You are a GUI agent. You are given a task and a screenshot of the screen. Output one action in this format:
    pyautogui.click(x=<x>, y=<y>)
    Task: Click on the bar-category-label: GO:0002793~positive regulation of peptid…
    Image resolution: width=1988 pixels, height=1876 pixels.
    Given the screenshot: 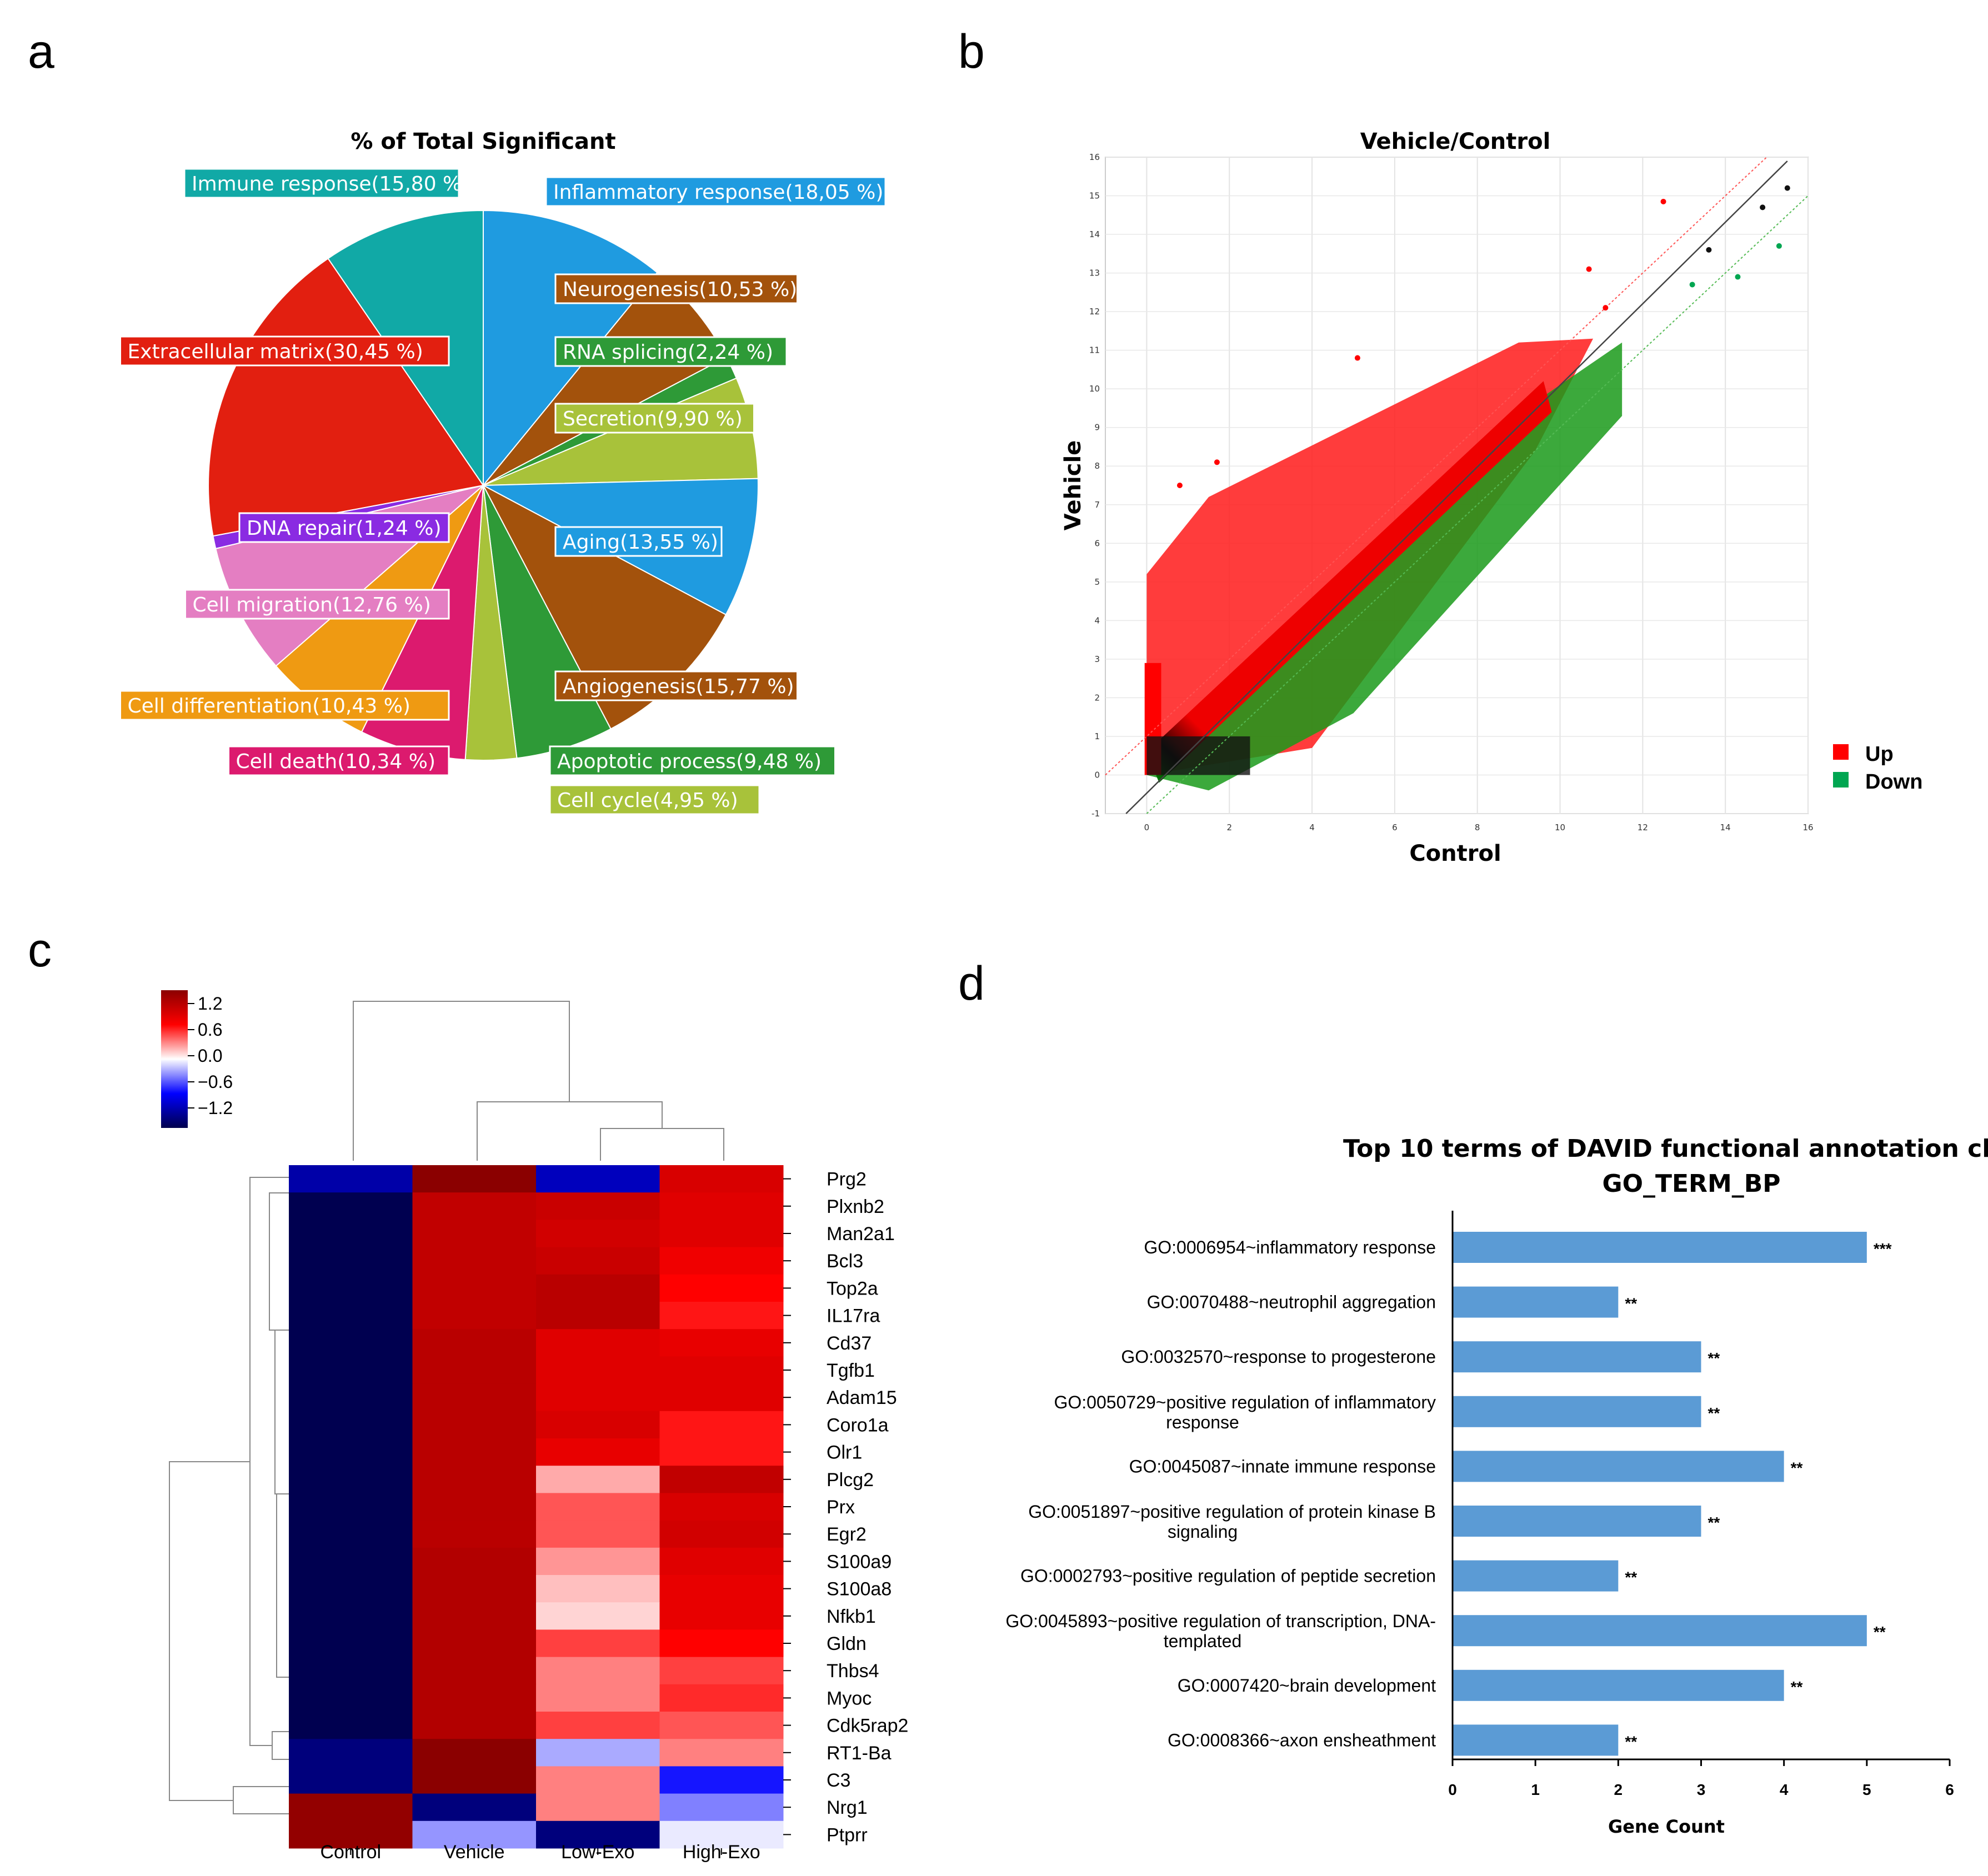 What is the action you would take?
    pyautogui.click(x=1228, y=1576)
    